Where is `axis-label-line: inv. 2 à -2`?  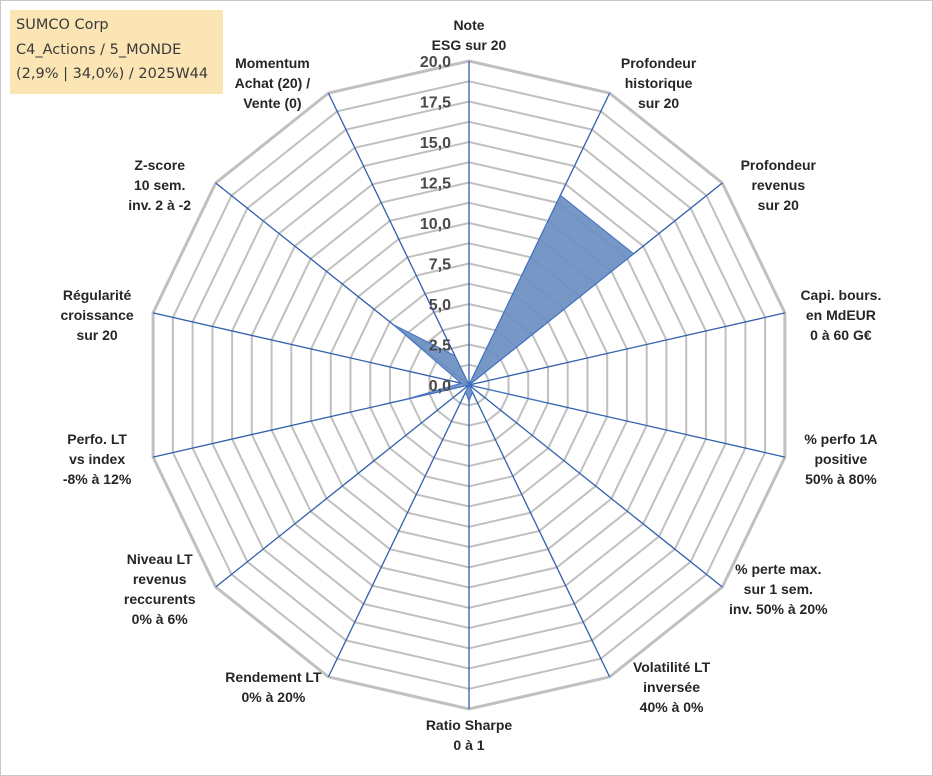 axis-label-line: inv. 2 à -2 is located at coordinates (159, 205).